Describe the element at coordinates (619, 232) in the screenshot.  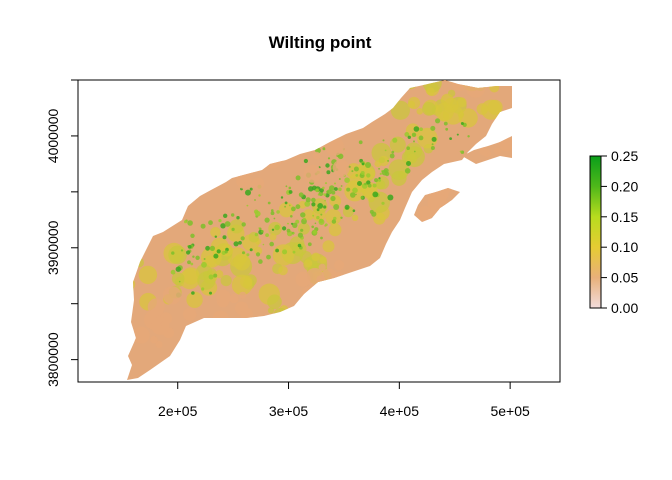
I see `legend-ticks: 0.00 0.05 0.10 0.15 0.20 0.25` at that location.